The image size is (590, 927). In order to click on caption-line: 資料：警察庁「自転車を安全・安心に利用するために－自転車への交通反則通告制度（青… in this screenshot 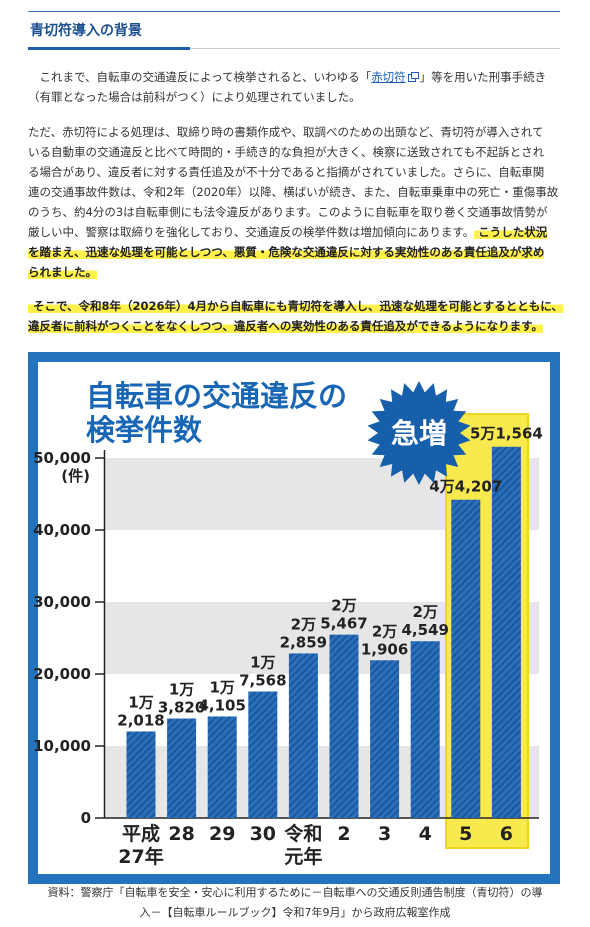, I will do `click(295, 892)`.